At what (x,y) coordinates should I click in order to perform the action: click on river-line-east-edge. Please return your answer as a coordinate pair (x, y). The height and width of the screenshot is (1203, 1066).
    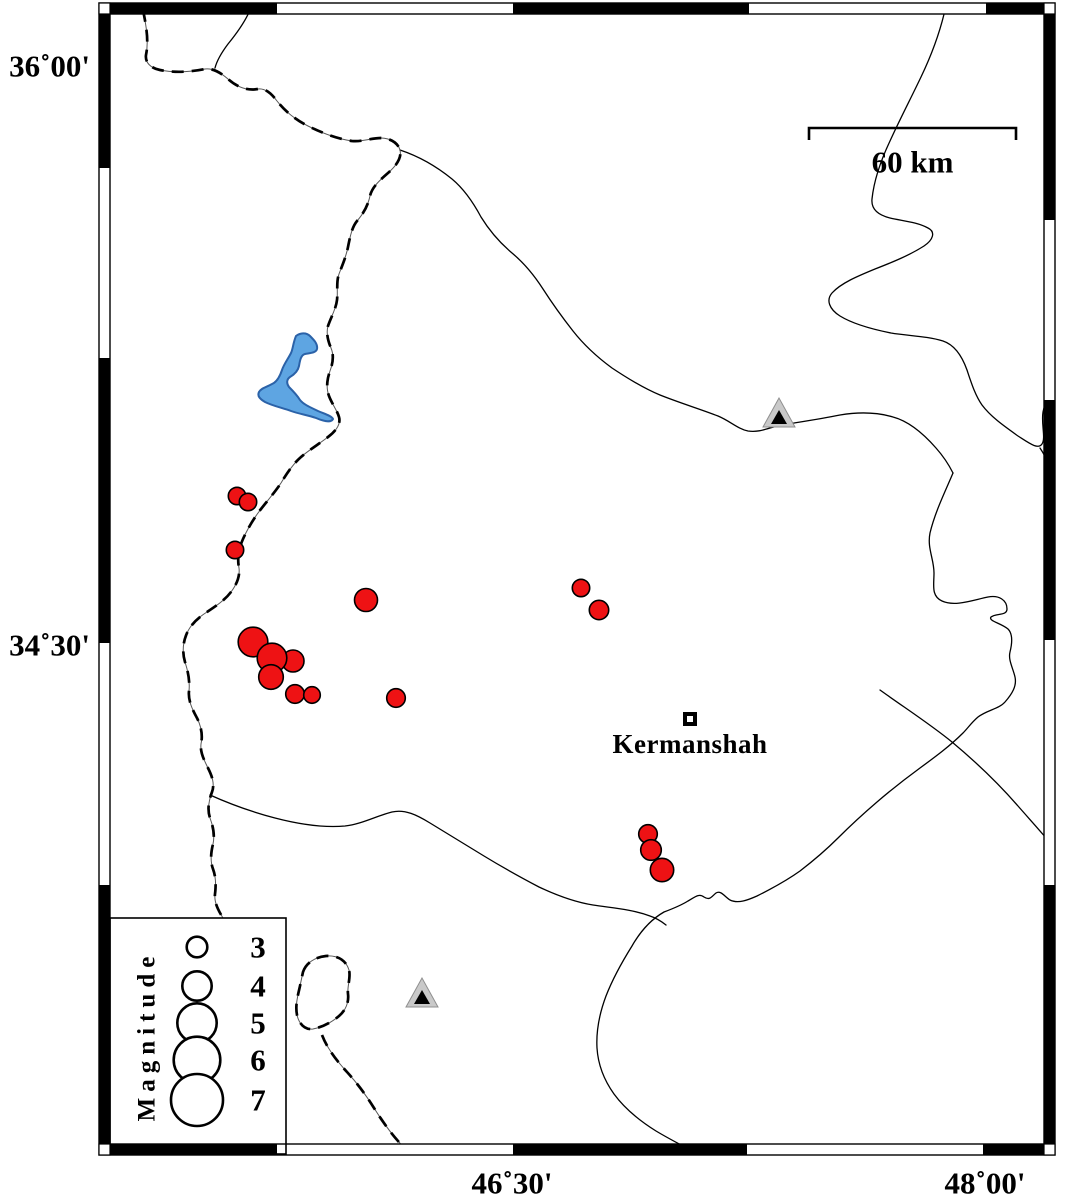
    Looking at the image, I should click on (1041, 451).